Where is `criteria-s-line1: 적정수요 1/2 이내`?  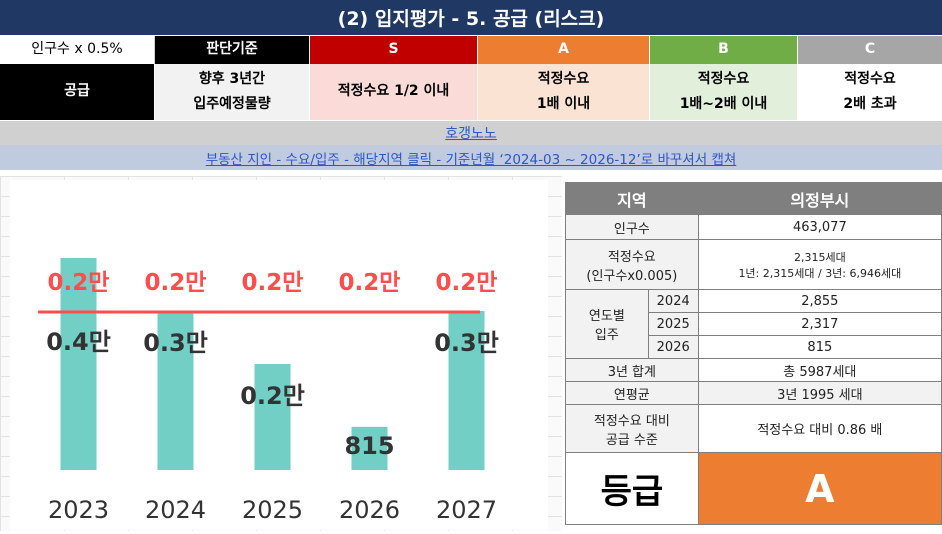 criteria-s-line1: 적정수요 1/2 이내 is located at coordinates (393, 91).